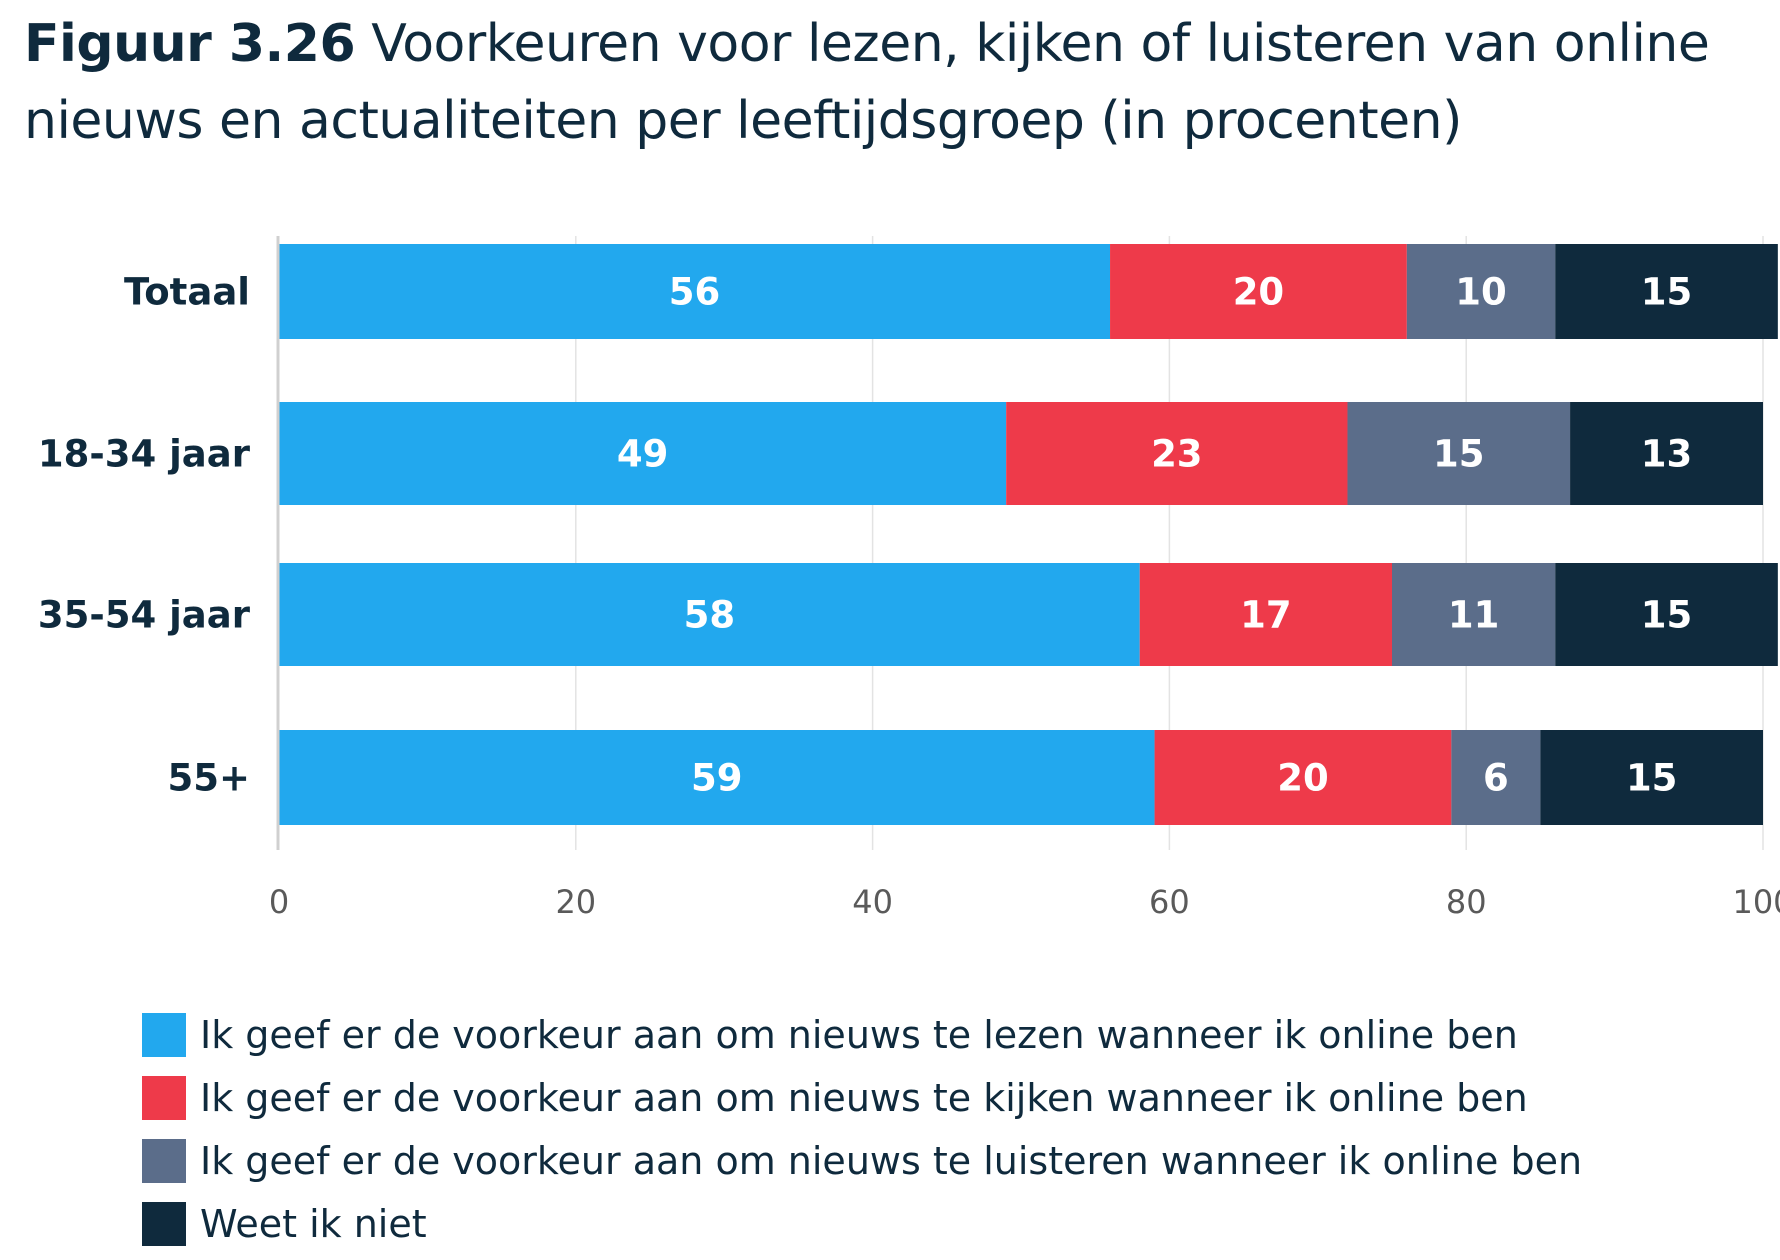 The image size is (1780, 1260). Describe the element at coordinates (209, 778) in the screenshot. I see `category-label-4: 55+` at that location.